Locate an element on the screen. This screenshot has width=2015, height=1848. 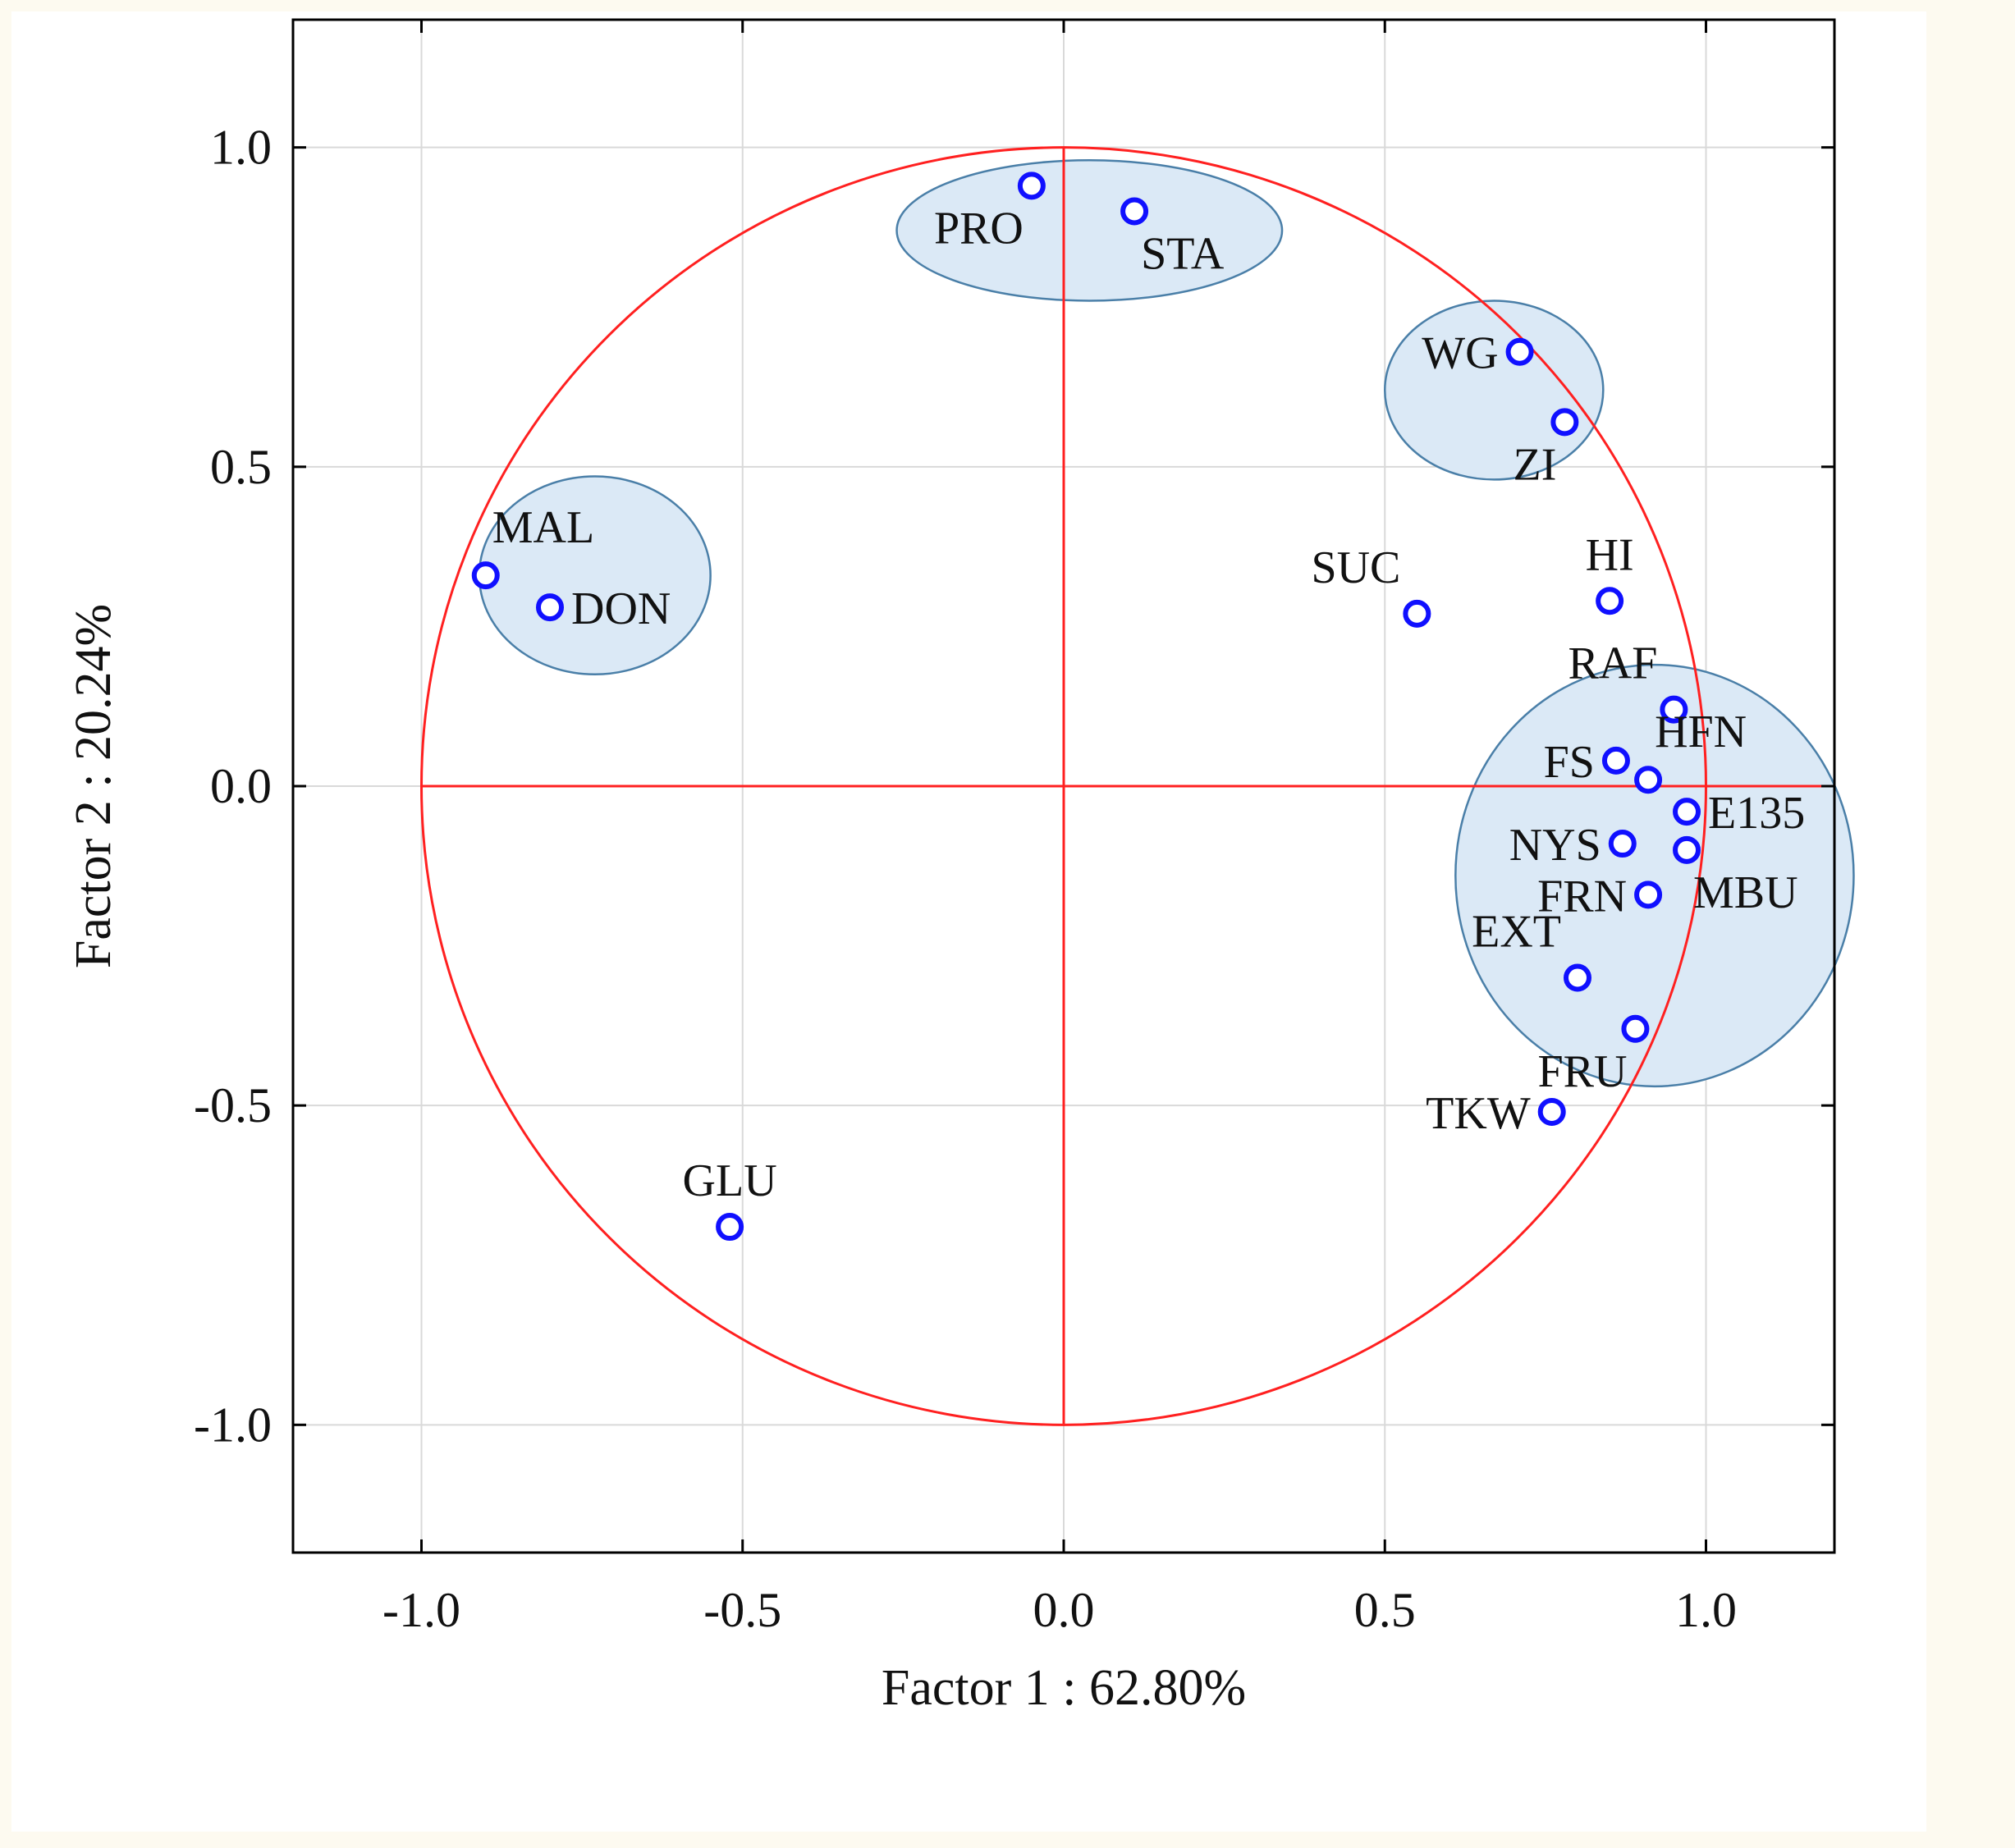
point-label-zi: ZI is located at coordinates (1534, 465).